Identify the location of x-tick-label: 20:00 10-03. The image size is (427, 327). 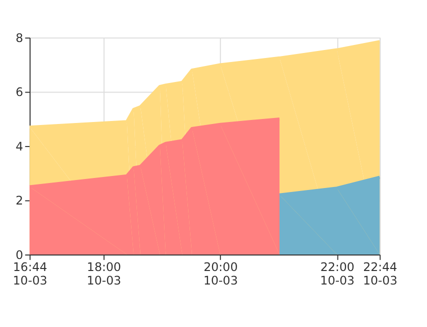
(220, 274).